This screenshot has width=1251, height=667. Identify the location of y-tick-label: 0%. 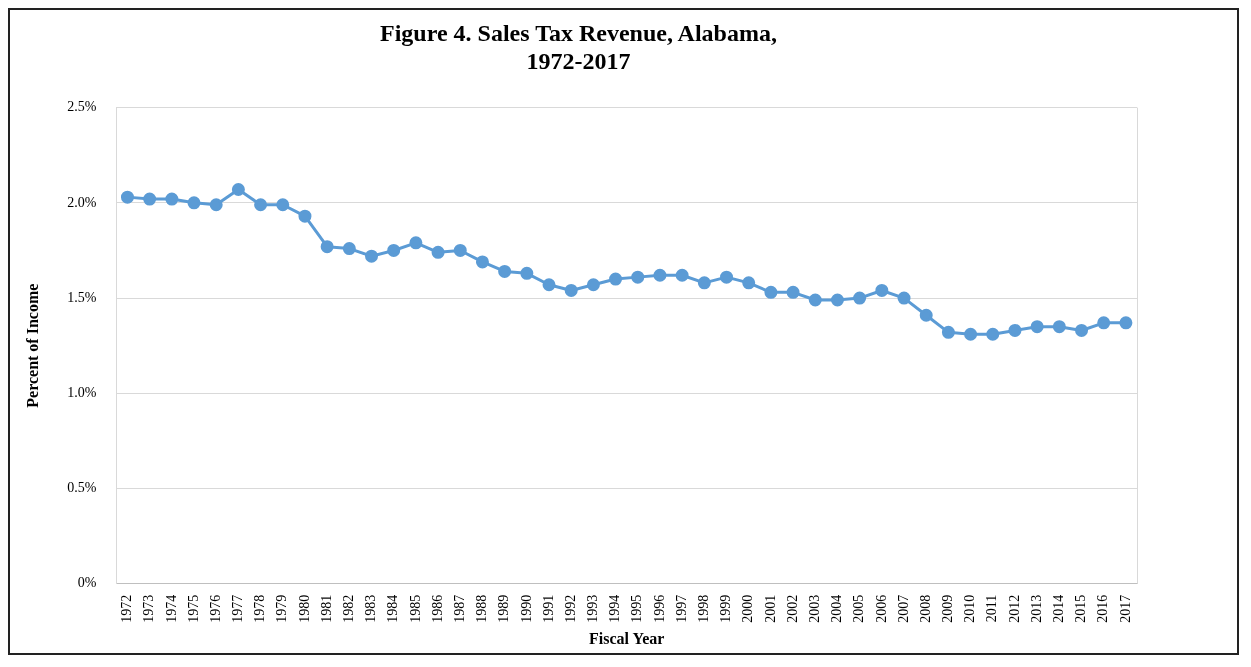
(87, 583).